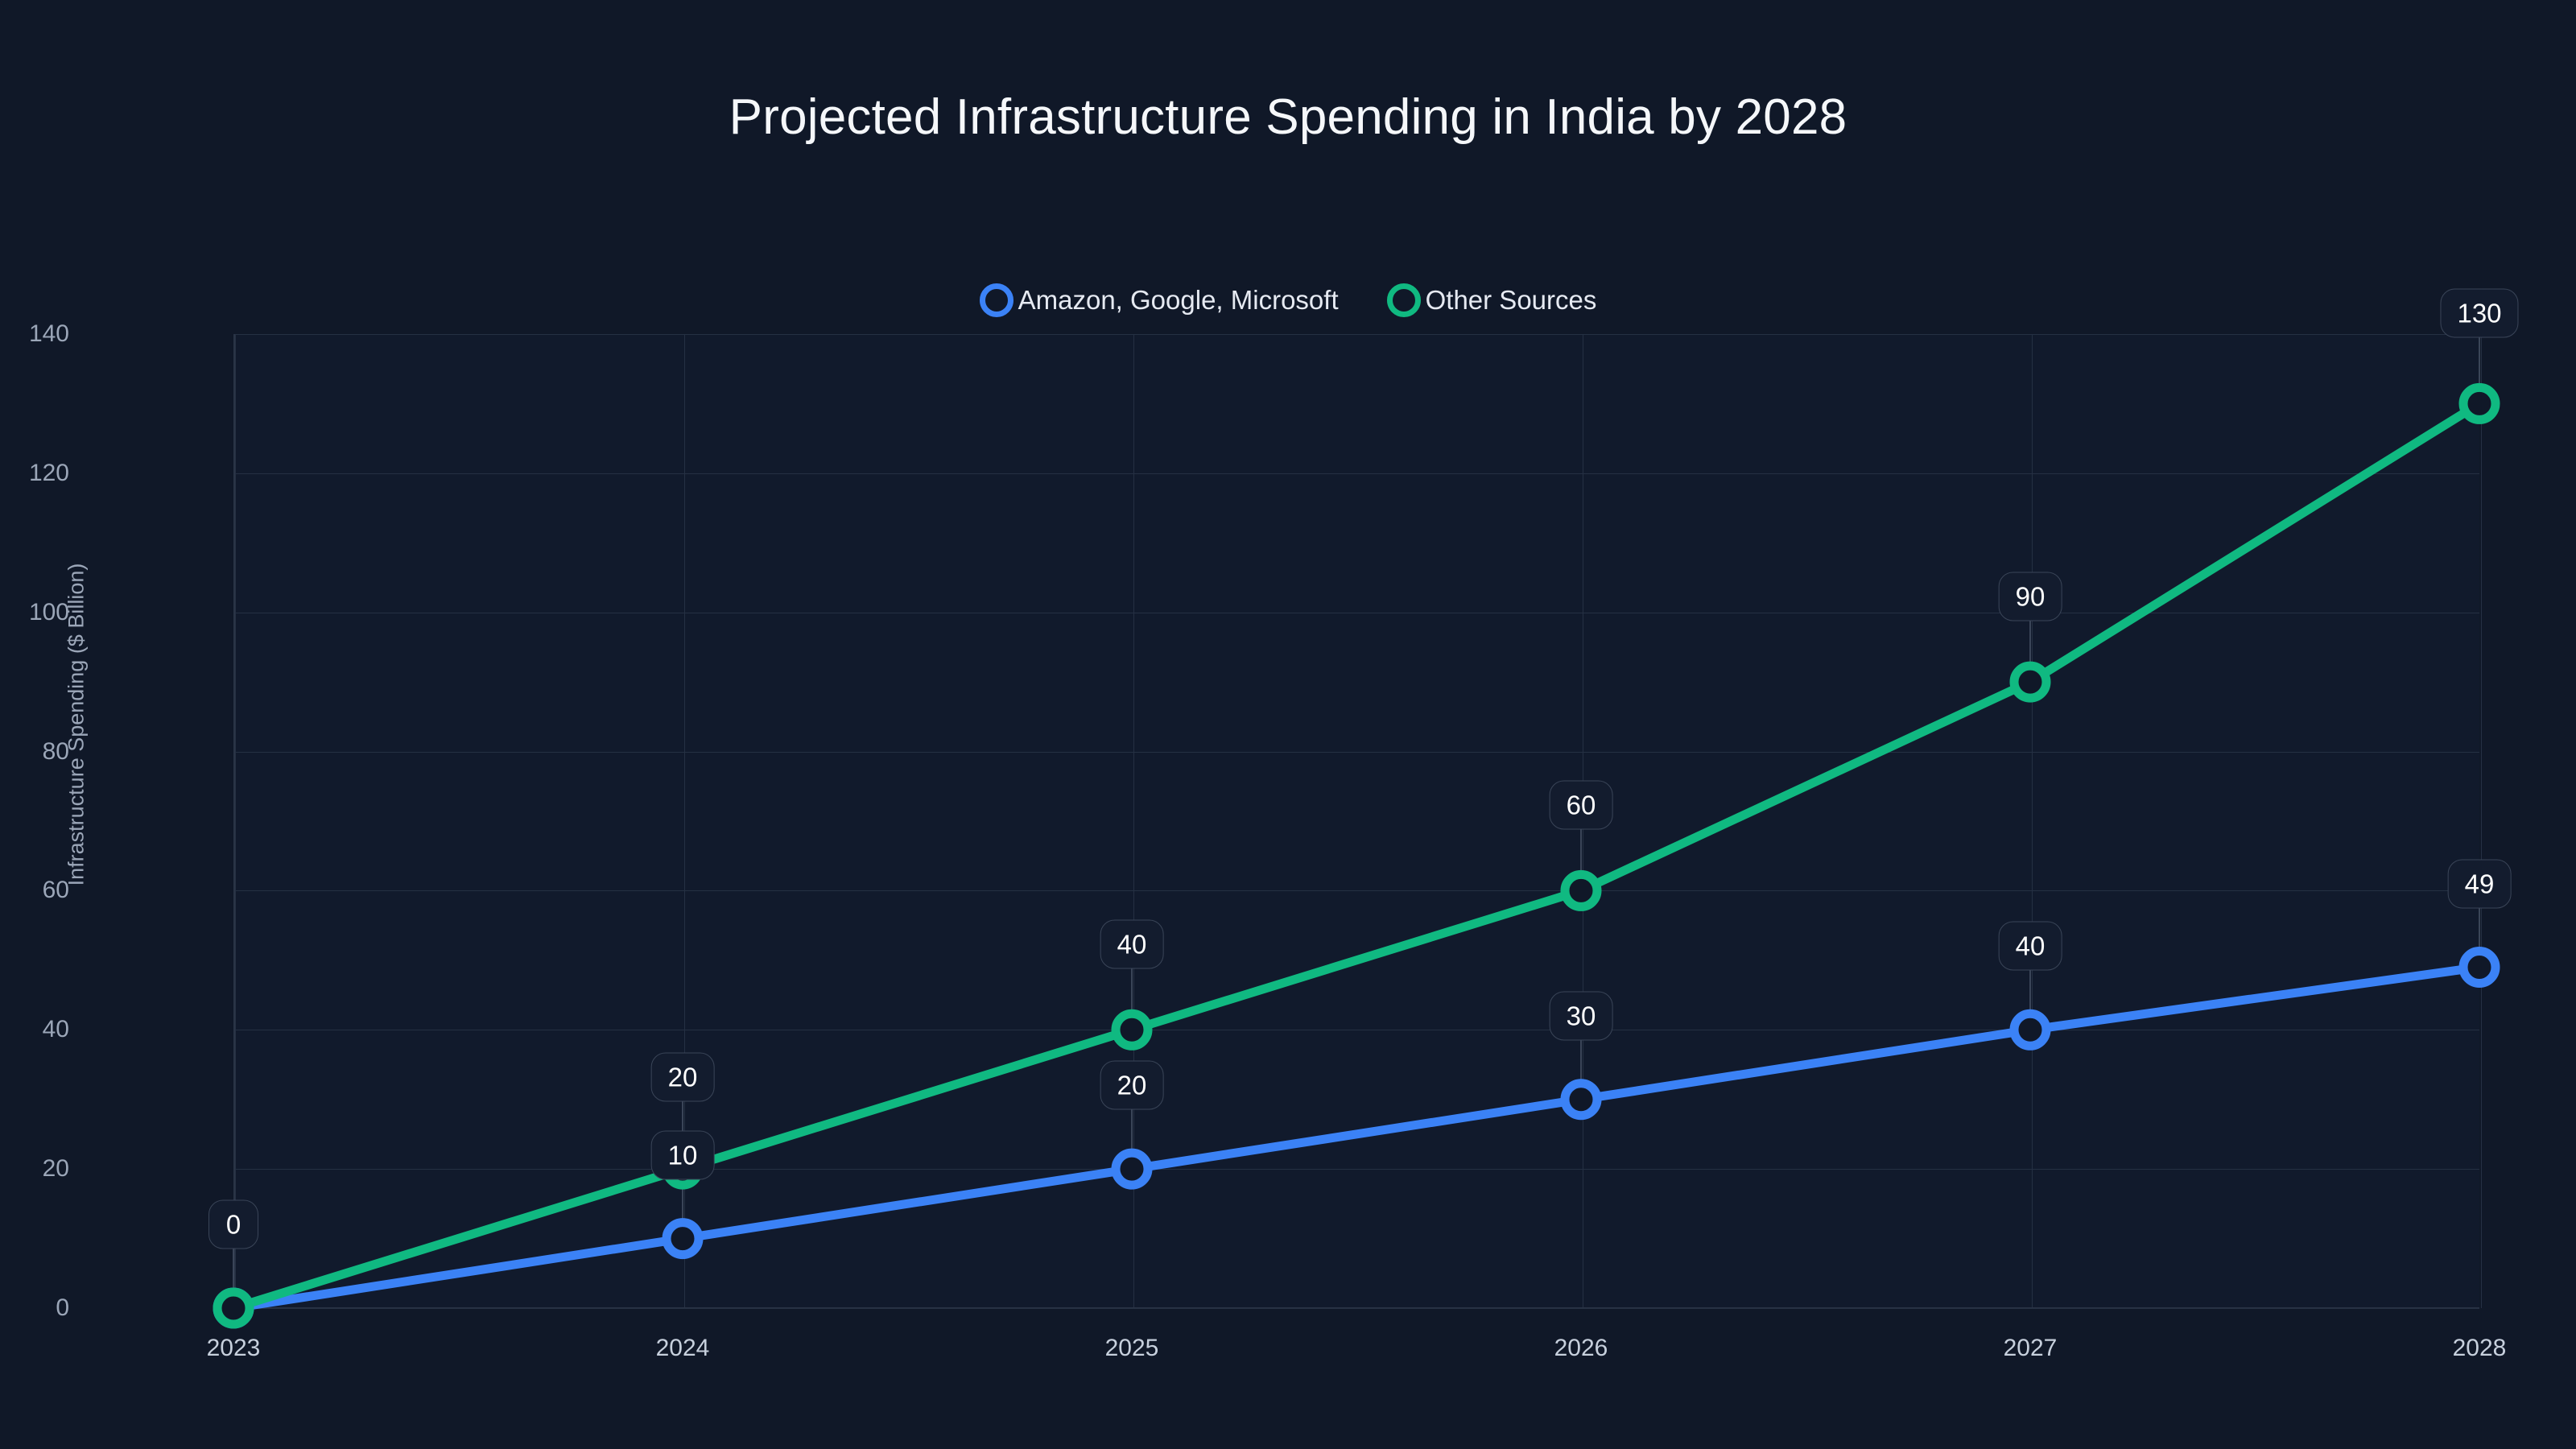 The image size is (2576, 1449). What do you see at coordinates (2479, 1348) in the screenshot?
I see `x-axis-tick-label: 2028` at bounding box center [2479, 1348].